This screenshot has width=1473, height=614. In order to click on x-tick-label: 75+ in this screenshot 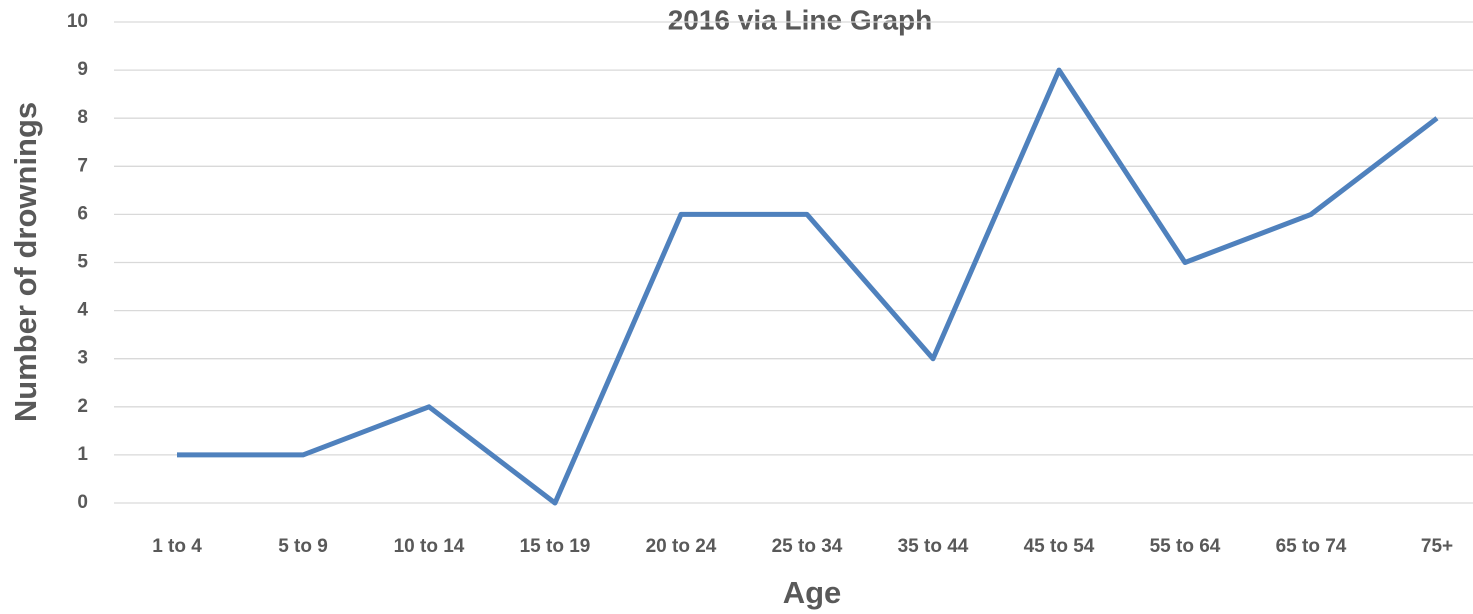, I will do `click(1437, 546)`.